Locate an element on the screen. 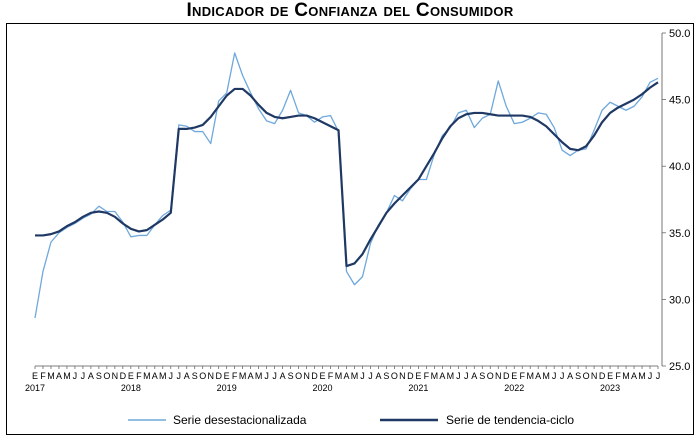 The width and height of the screenshot is (700, 438). year-label: 2020 is located at coordinates (323, 388).